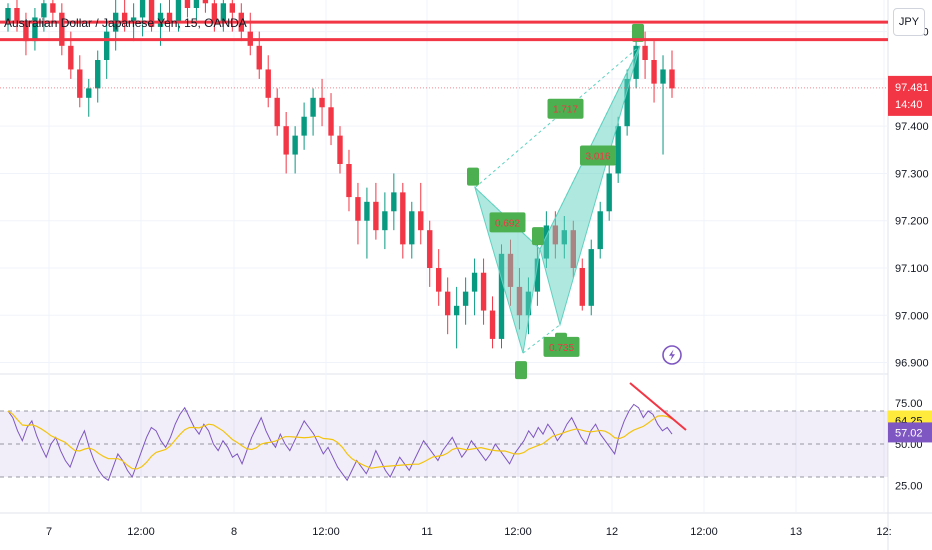  I want to click on pattern-ratio-text: 3.016, so click(597, 156).